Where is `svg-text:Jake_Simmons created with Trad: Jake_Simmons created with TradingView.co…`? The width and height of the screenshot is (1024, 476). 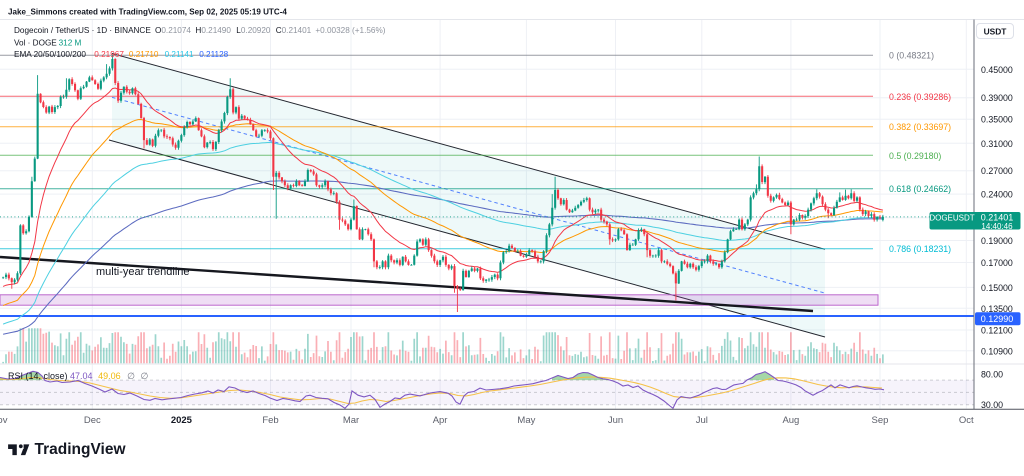 svg-text:Jake_Simmons created with Trad: Jake_Simmons created with TradingView.co… is located at coordinates (147, 12).